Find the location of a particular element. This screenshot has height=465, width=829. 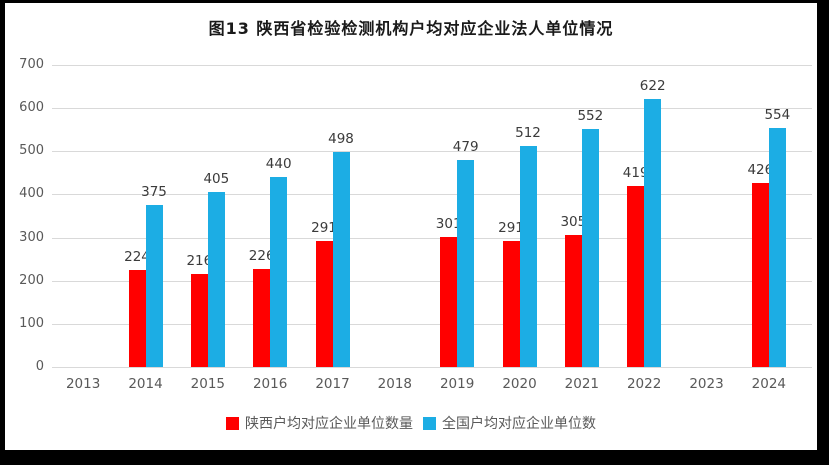

bar-value-label: 375 is located at coordinates (154, 192).